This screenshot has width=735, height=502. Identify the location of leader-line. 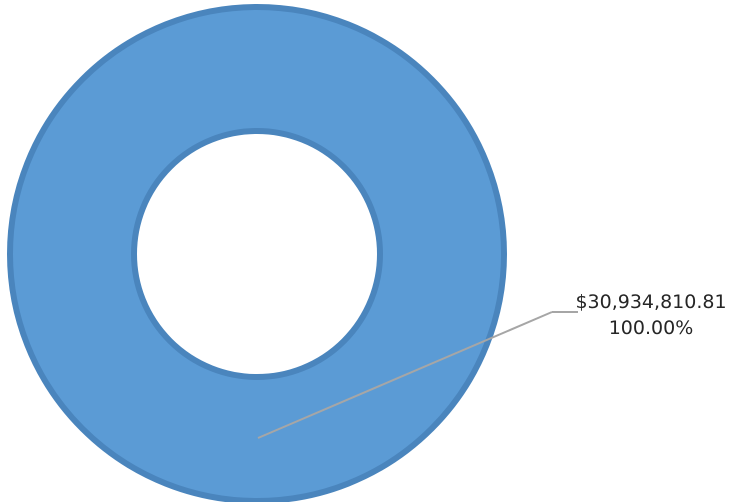
(405, 375).